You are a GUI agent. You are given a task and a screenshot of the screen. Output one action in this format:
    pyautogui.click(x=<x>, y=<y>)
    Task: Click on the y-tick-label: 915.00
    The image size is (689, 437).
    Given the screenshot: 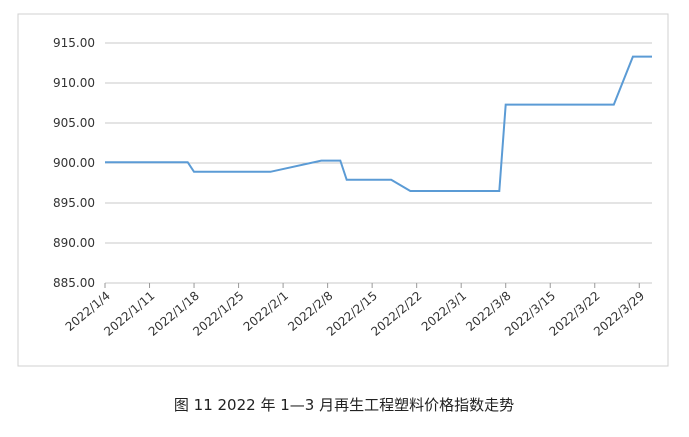 What is the action you would take?
    pyautogui.click(x=74, y=43)
    